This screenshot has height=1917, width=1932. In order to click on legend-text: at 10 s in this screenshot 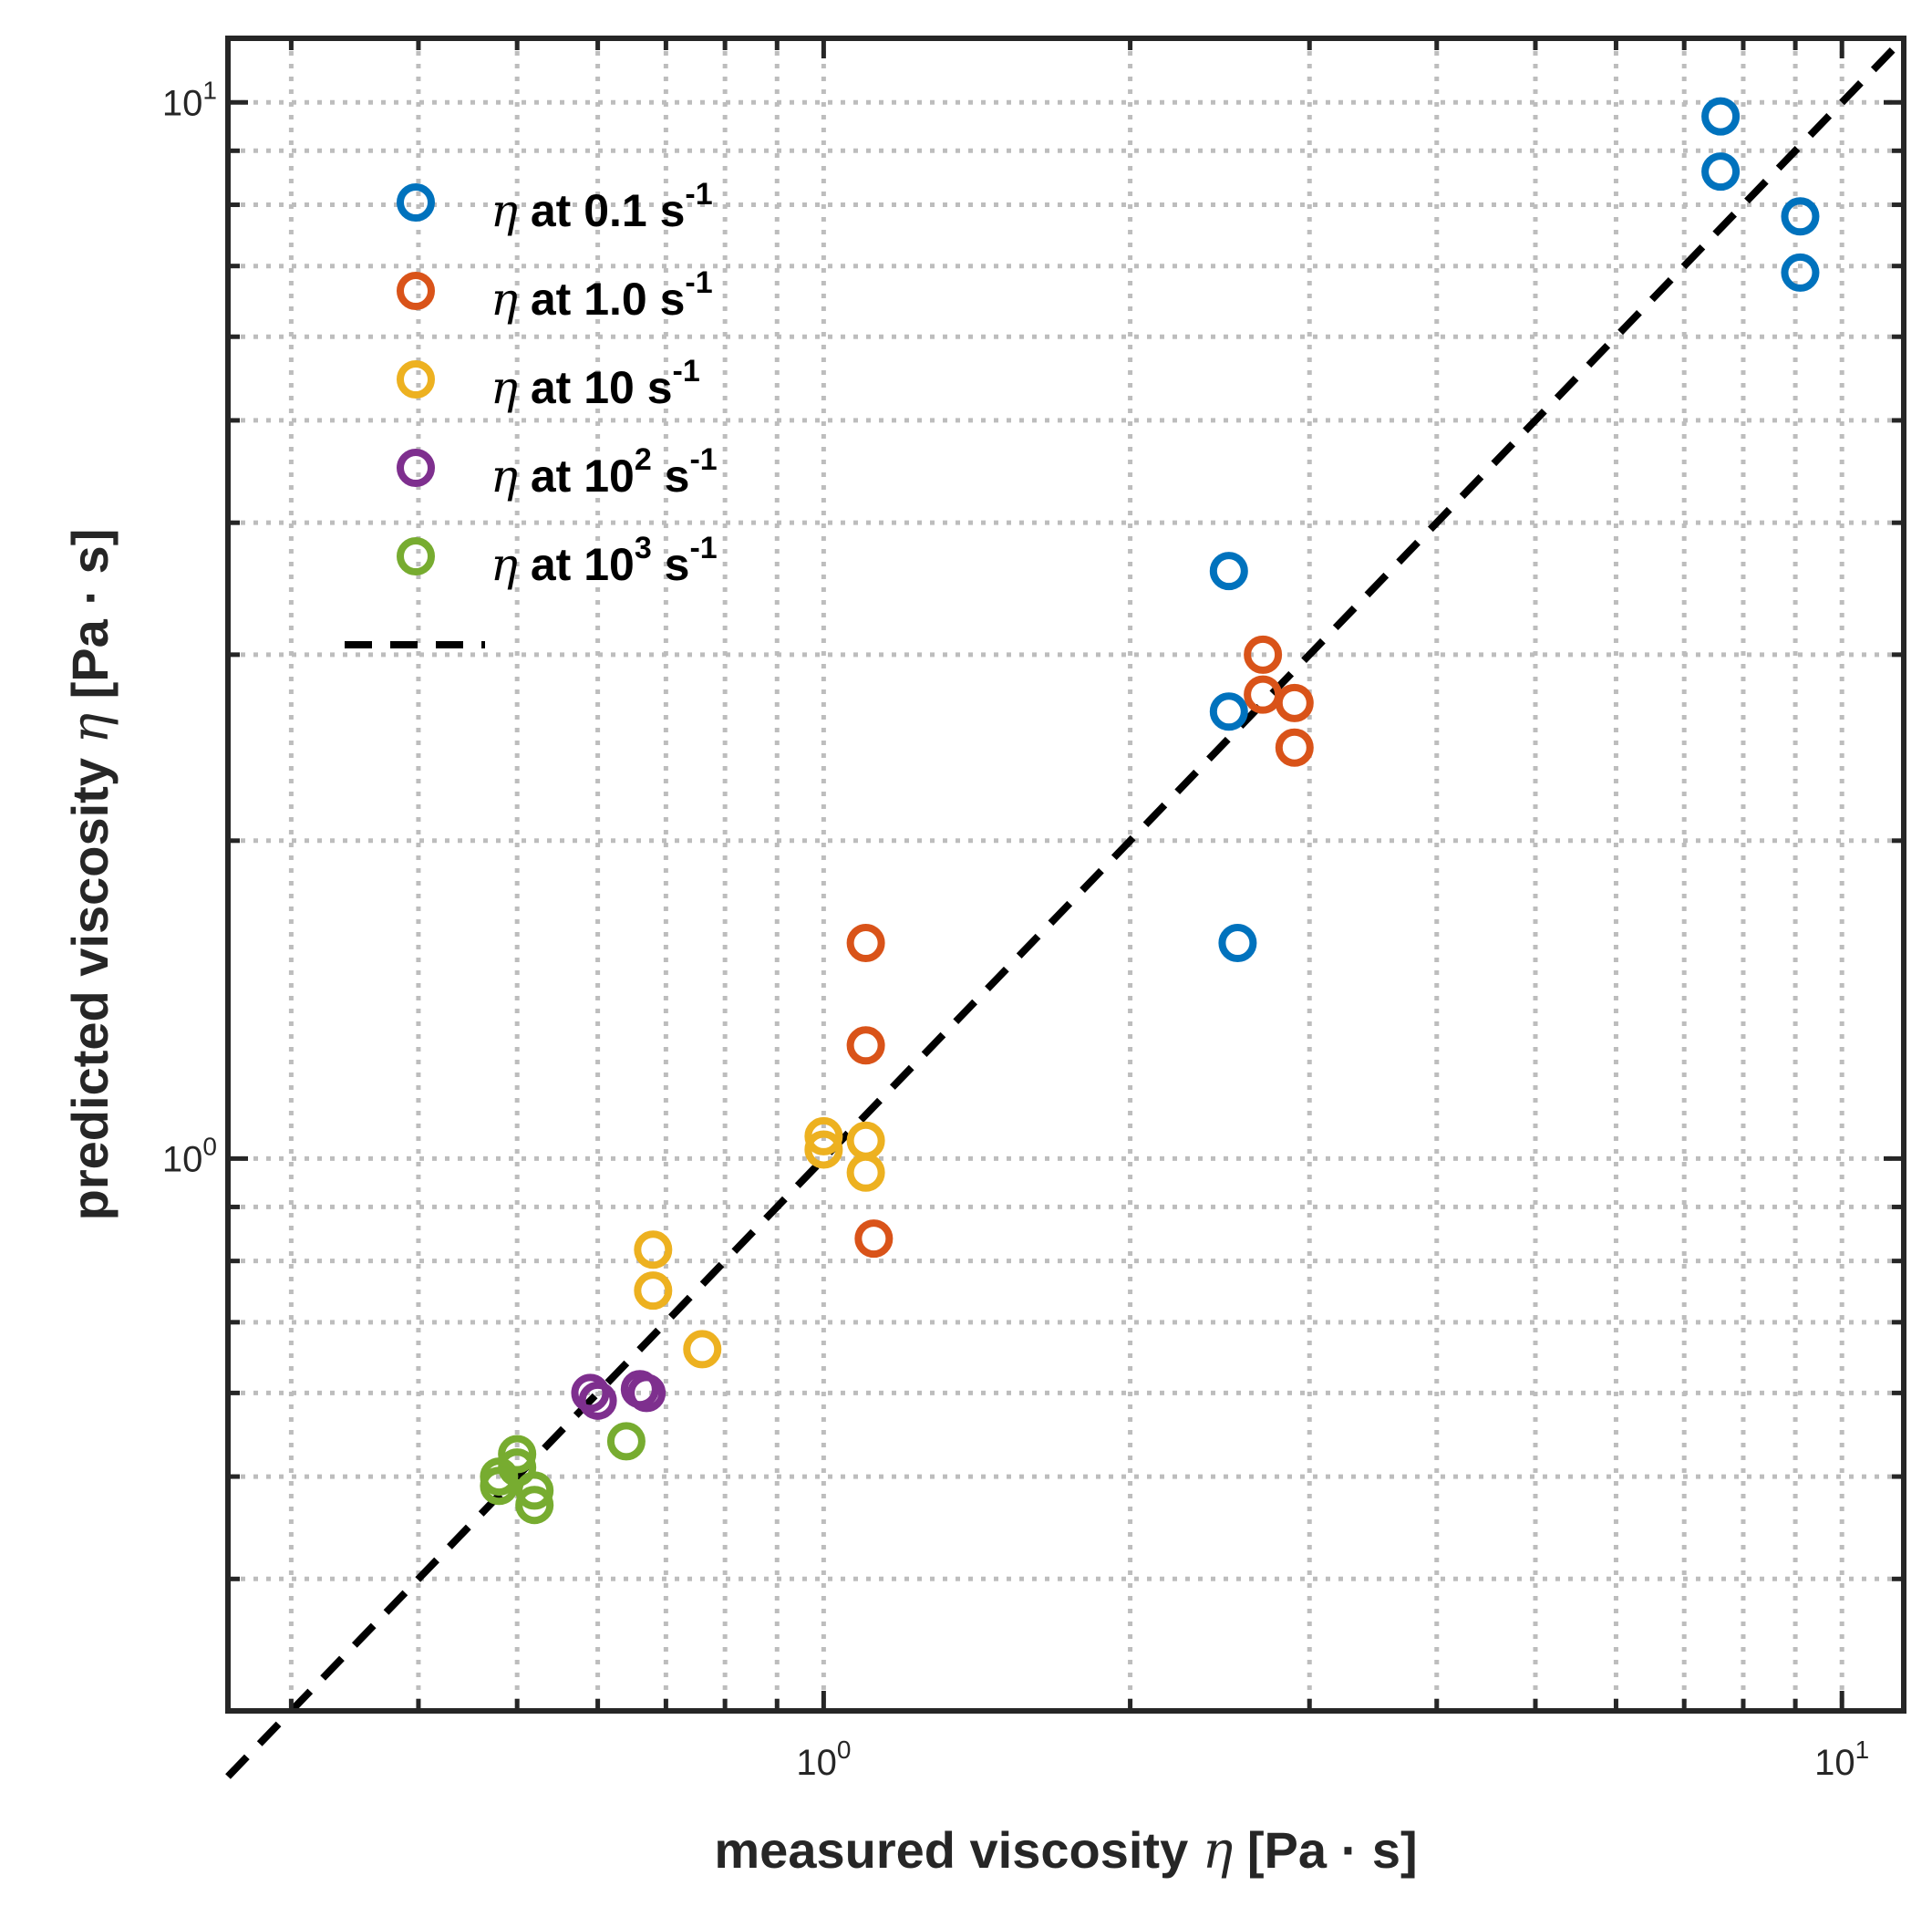, I will do `click(596, 387)`.